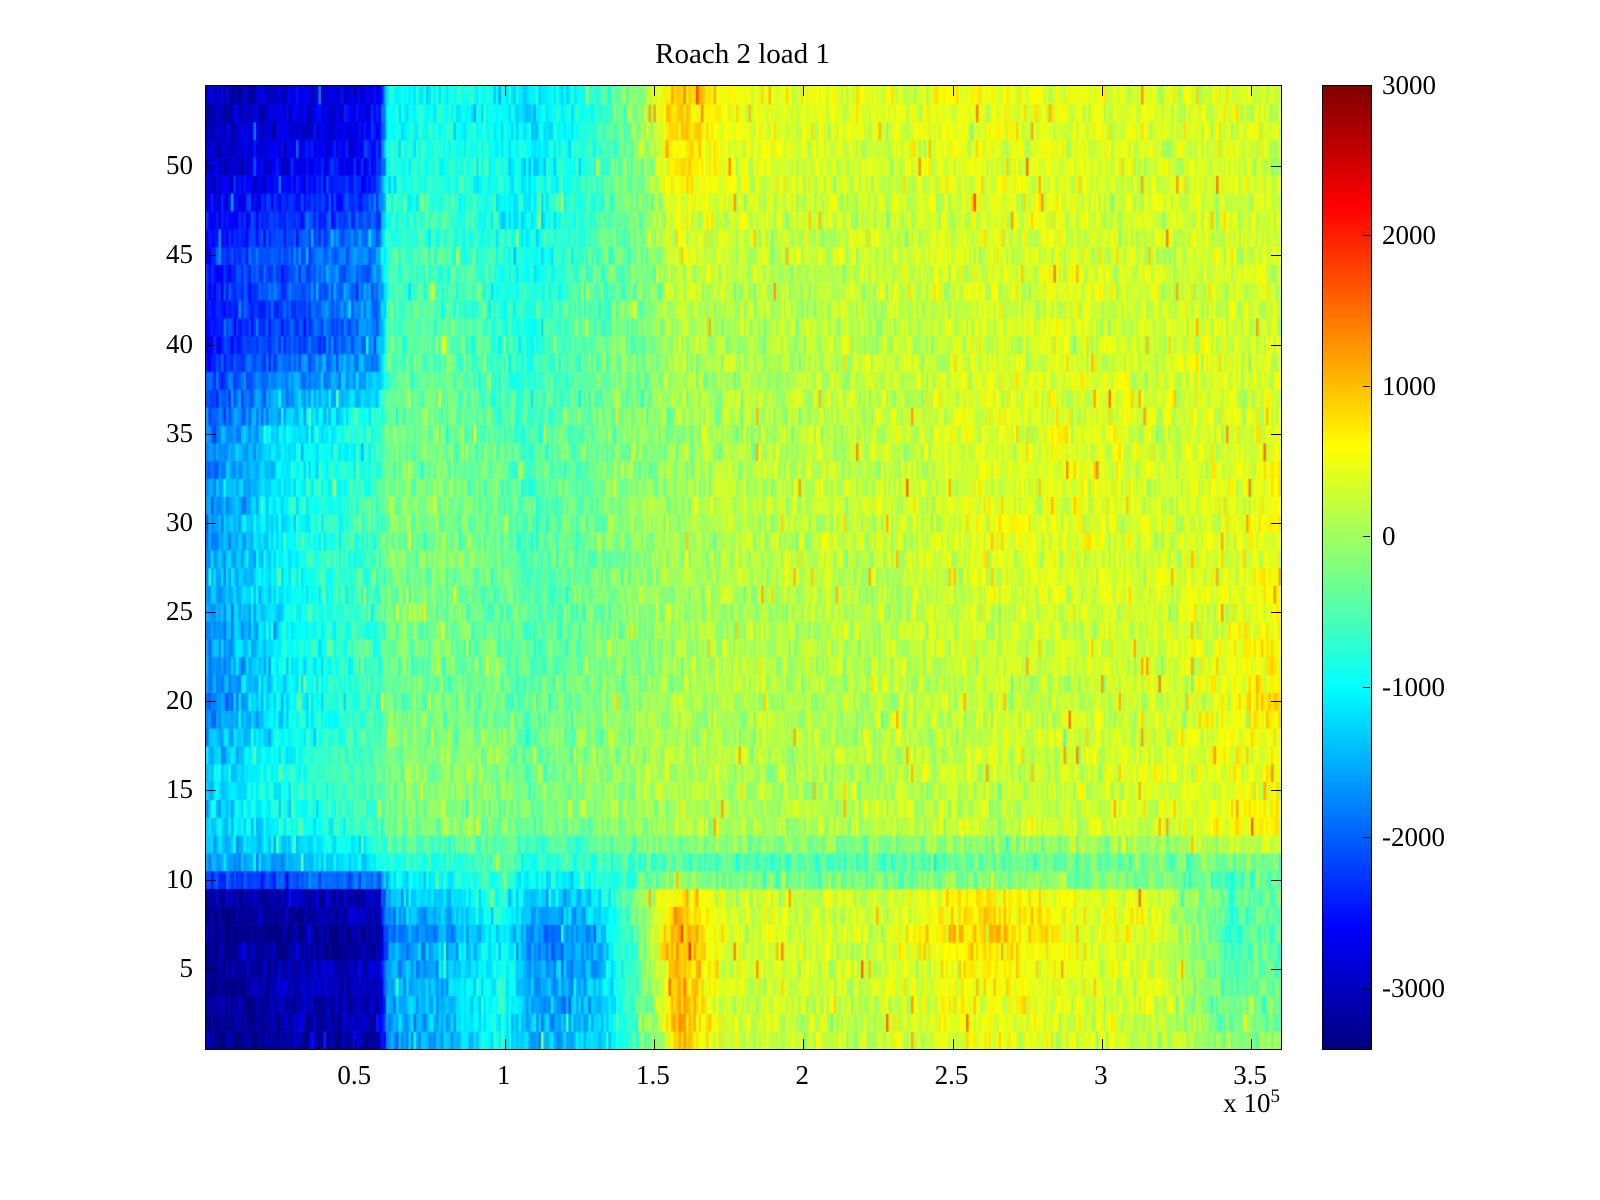 Image resolution: width=1600 pixels, height=1200 pixels. Describe the element at coordinates (1413, 686) in the screenshot. I see `colorbar-tick-label: -1000` at that location.